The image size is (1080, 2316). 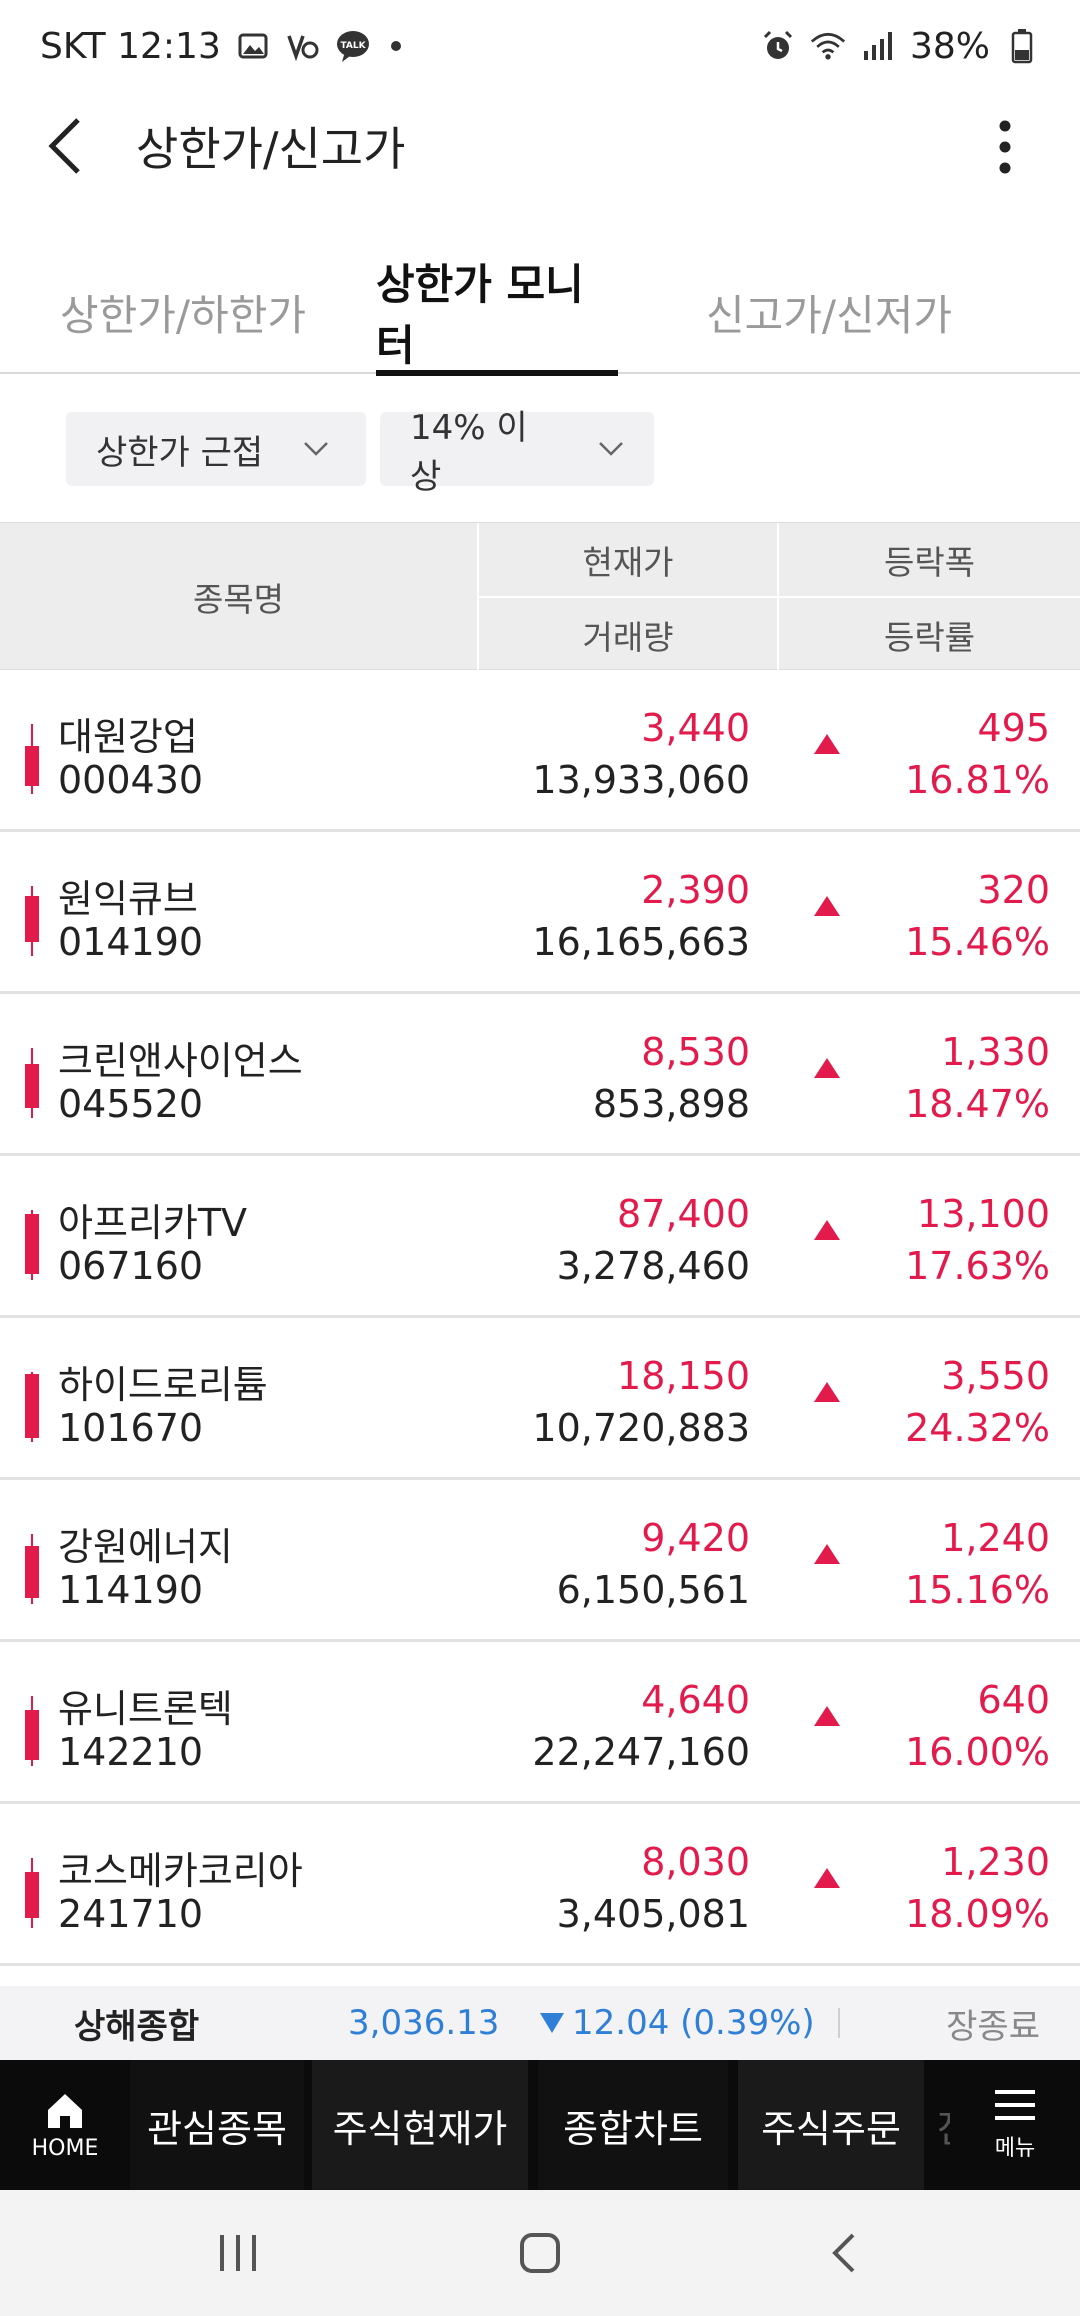 What do you see at coordinates (540, 913) in the screenshot?
I see `table-row: 원익큐브 014190 2,390 16,165,663 320 15.46%` at bounding box center [540, 913].